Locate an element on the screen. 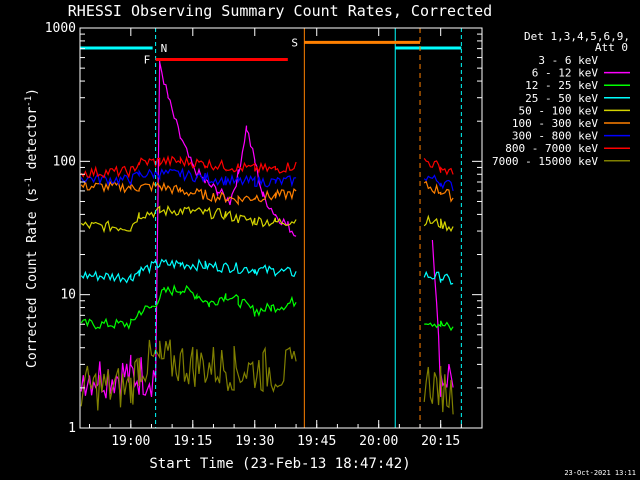 Image resolution: width=640 pixels, height=480 pixels. timestamp: 23-Oct-2021 13:11 is located at coordinates (600, 473).